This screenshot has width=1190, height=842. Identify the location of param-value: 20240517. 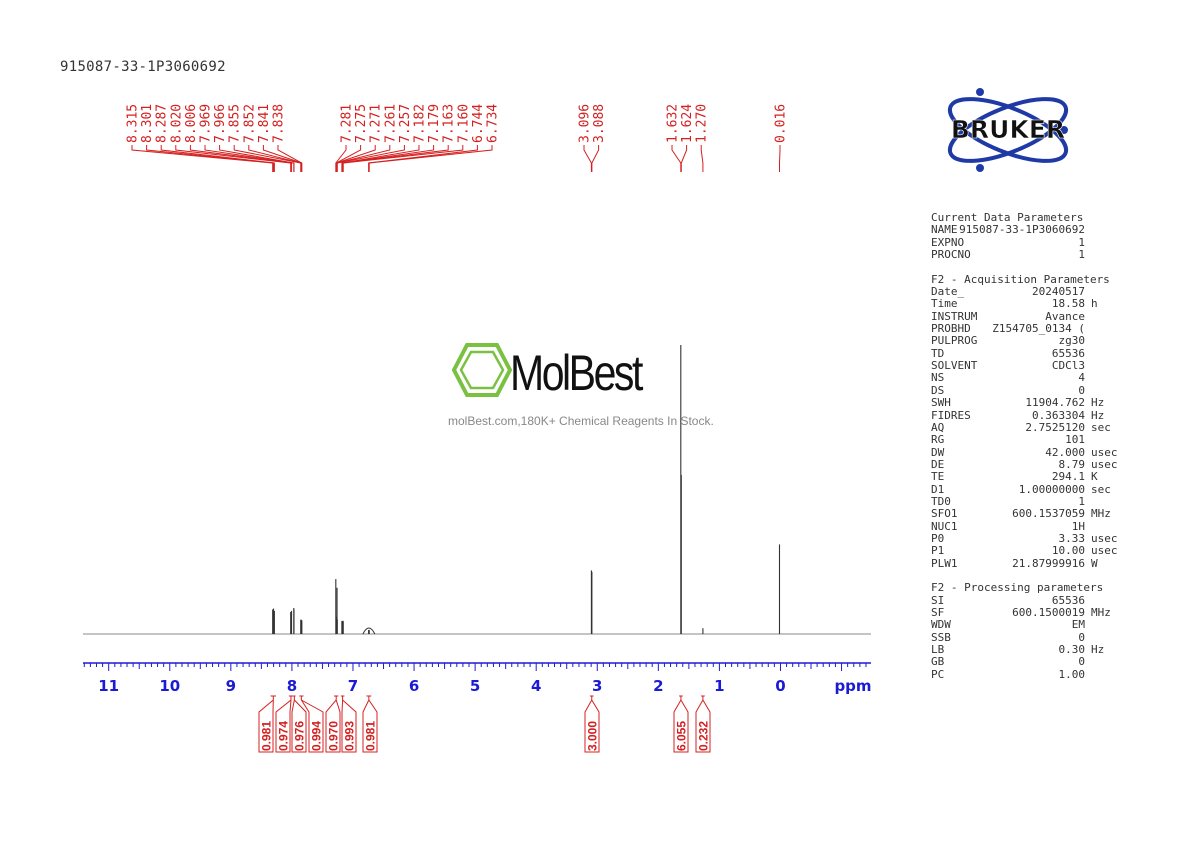
(1058, 292).